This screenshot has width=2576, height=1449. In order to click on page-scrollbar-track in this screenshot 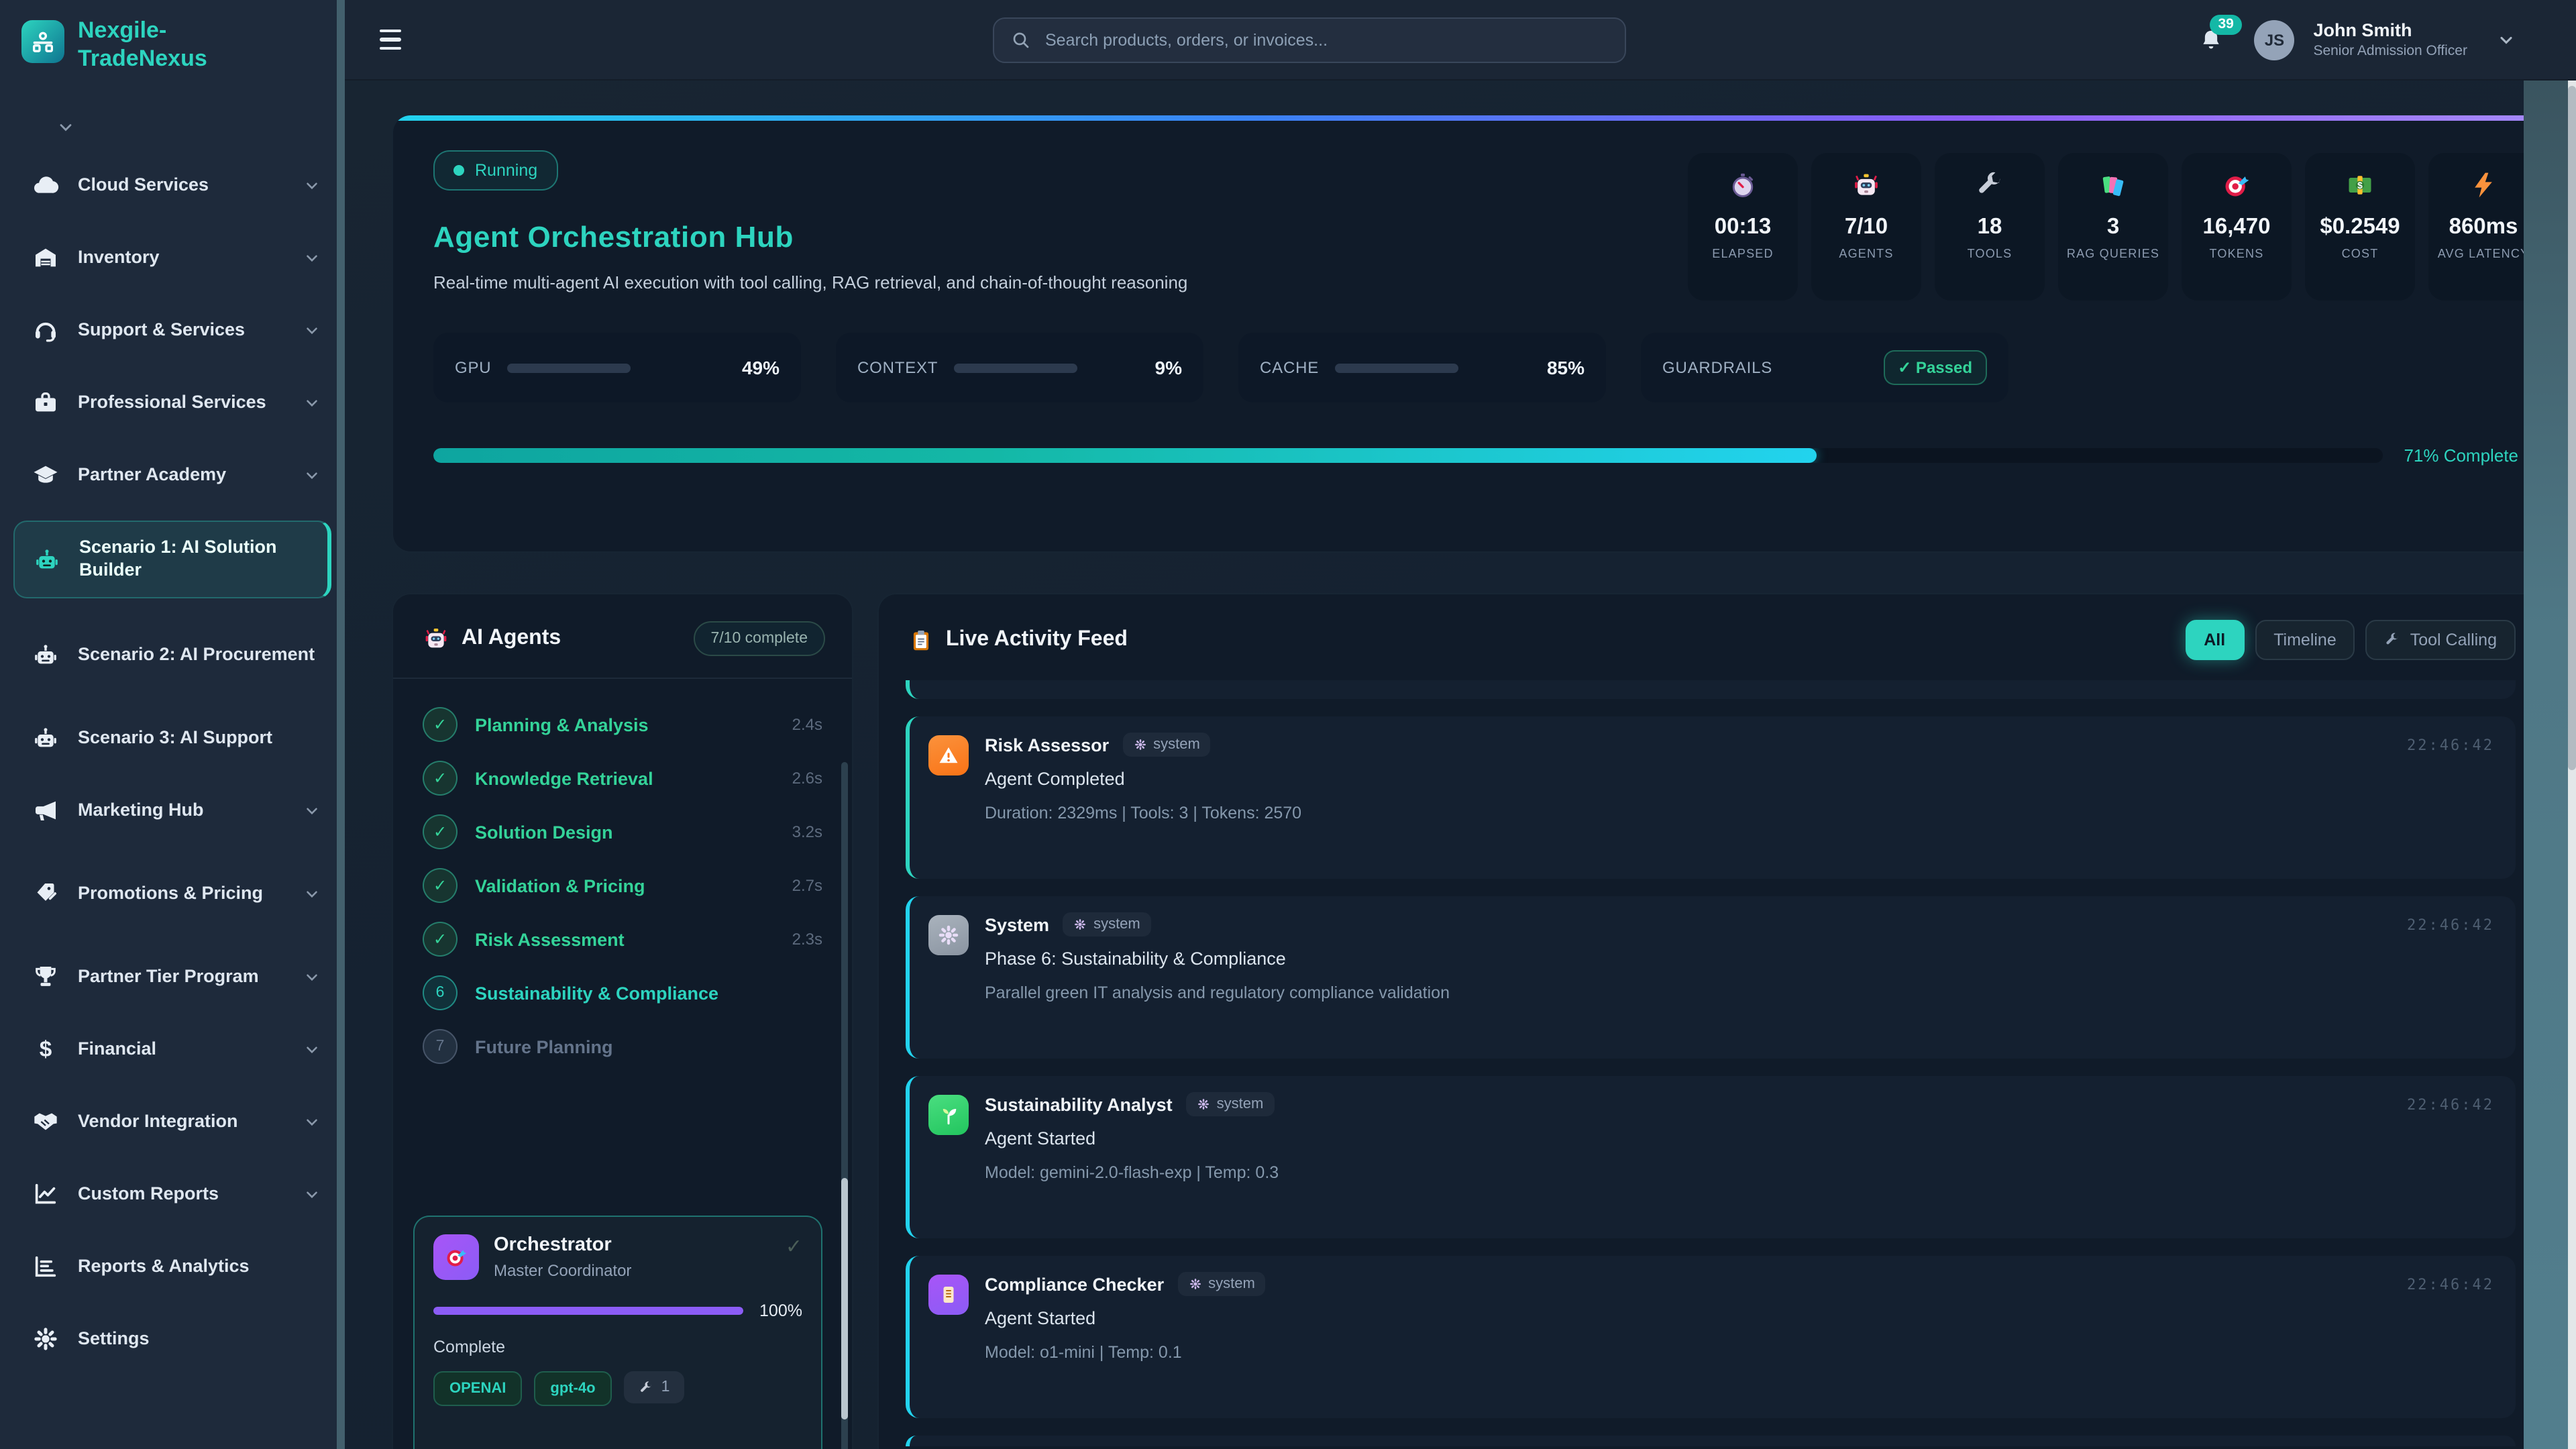, I will do `click(2572, 764)`.